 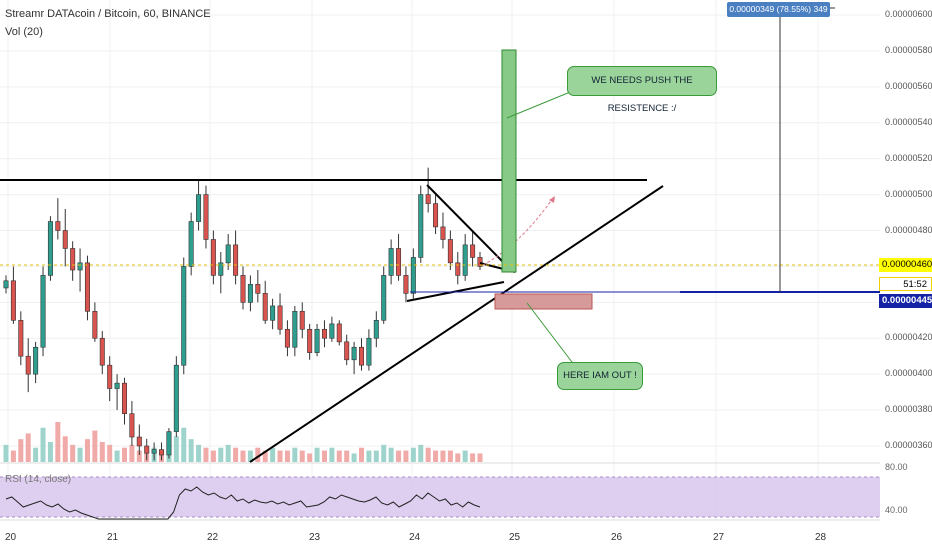 What do you see at coordinates (541, 104) in the screenshot?
I see `callout-pointer-top` at bounding box center [541, 104].